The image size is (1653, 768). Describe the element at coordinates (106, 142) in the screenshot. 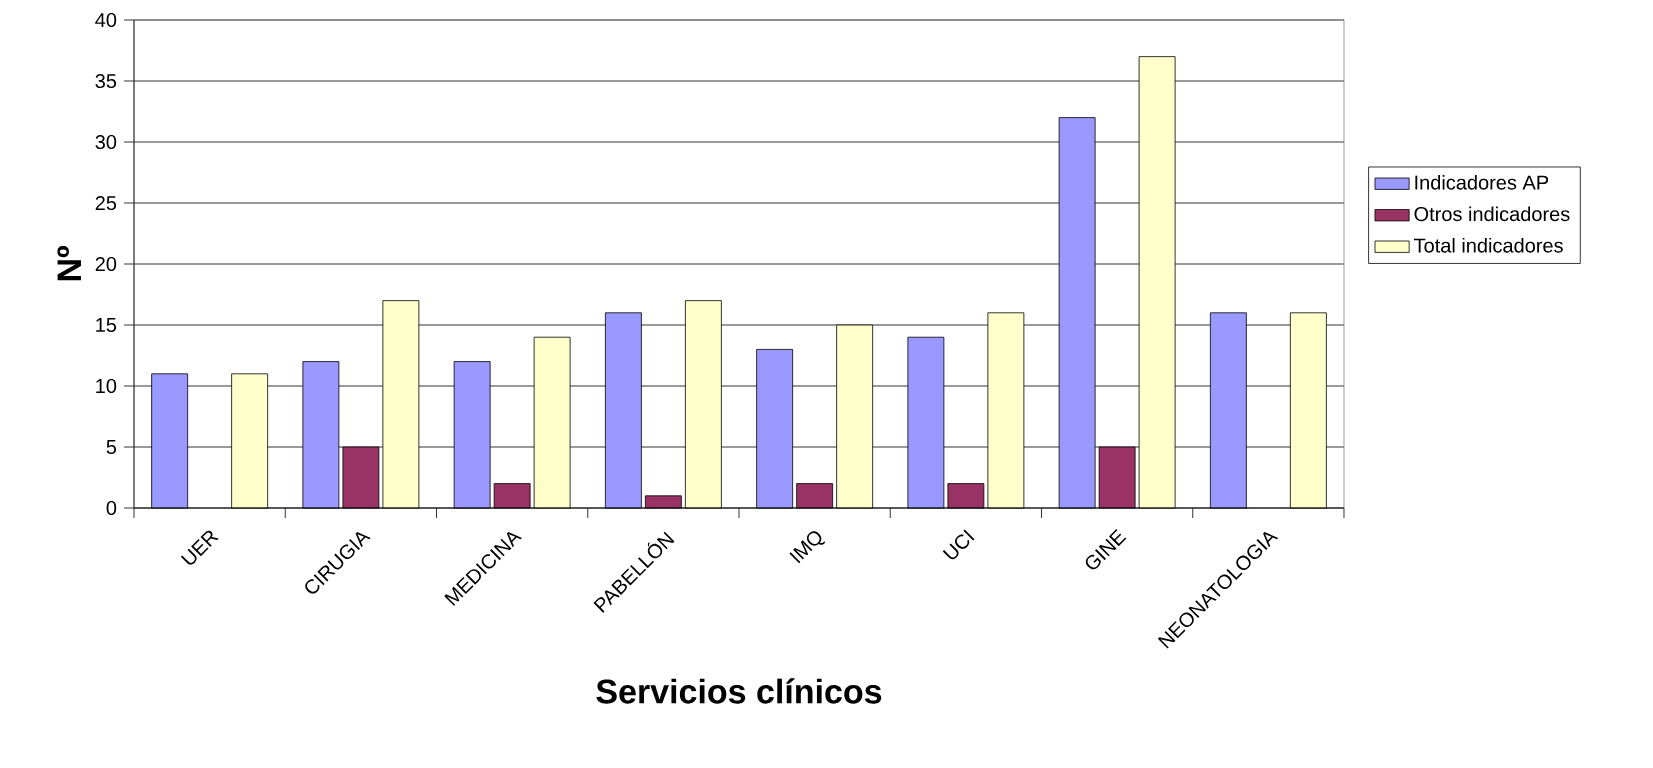

I see `y-tick-label: 30` at that location.